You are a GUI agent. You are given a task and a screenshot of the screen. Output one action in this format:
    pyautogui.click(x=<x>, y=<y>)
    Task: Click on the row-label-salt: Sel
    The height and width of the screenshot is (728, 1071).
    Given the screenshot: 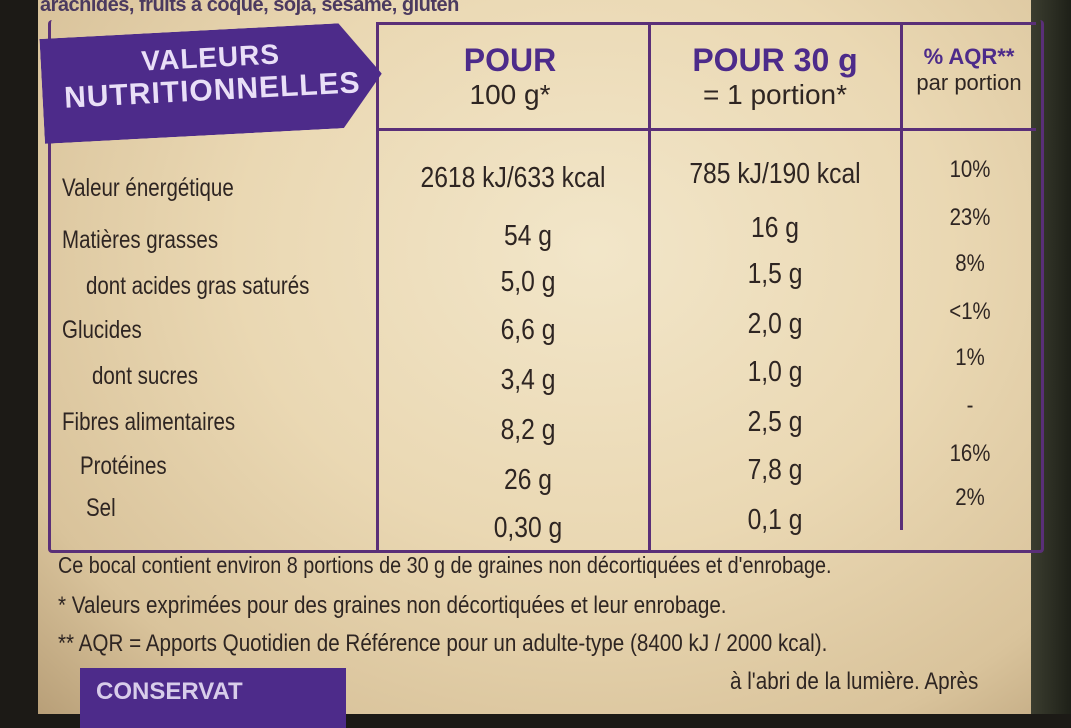 What is the action you would take?
    pyautogui.click(x=101, y=508)
    